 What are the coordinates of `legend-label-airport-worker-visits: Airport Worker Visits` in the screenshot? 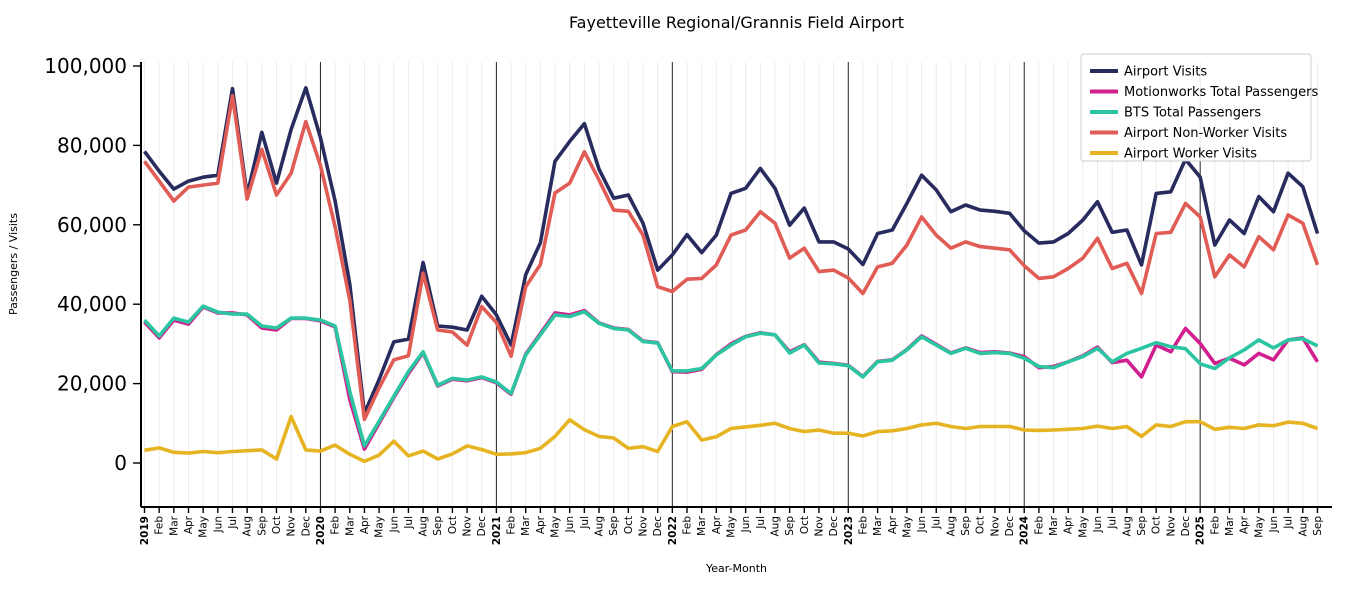 It's located at (1190, 154).